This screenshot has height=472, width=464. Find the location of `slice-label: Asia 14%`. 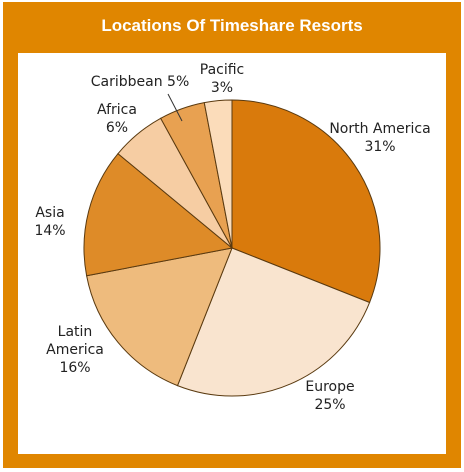

slice-label: Asia 14% is located at coordinates (50, 222).